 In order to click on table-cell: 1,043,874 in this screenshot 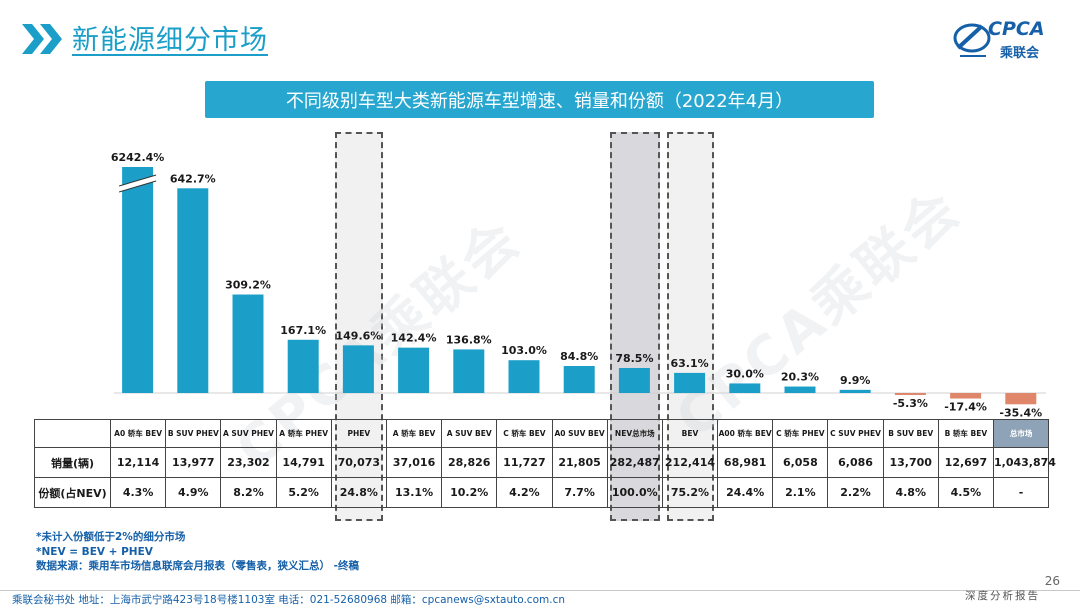, I will do `click(1024, 462)`.